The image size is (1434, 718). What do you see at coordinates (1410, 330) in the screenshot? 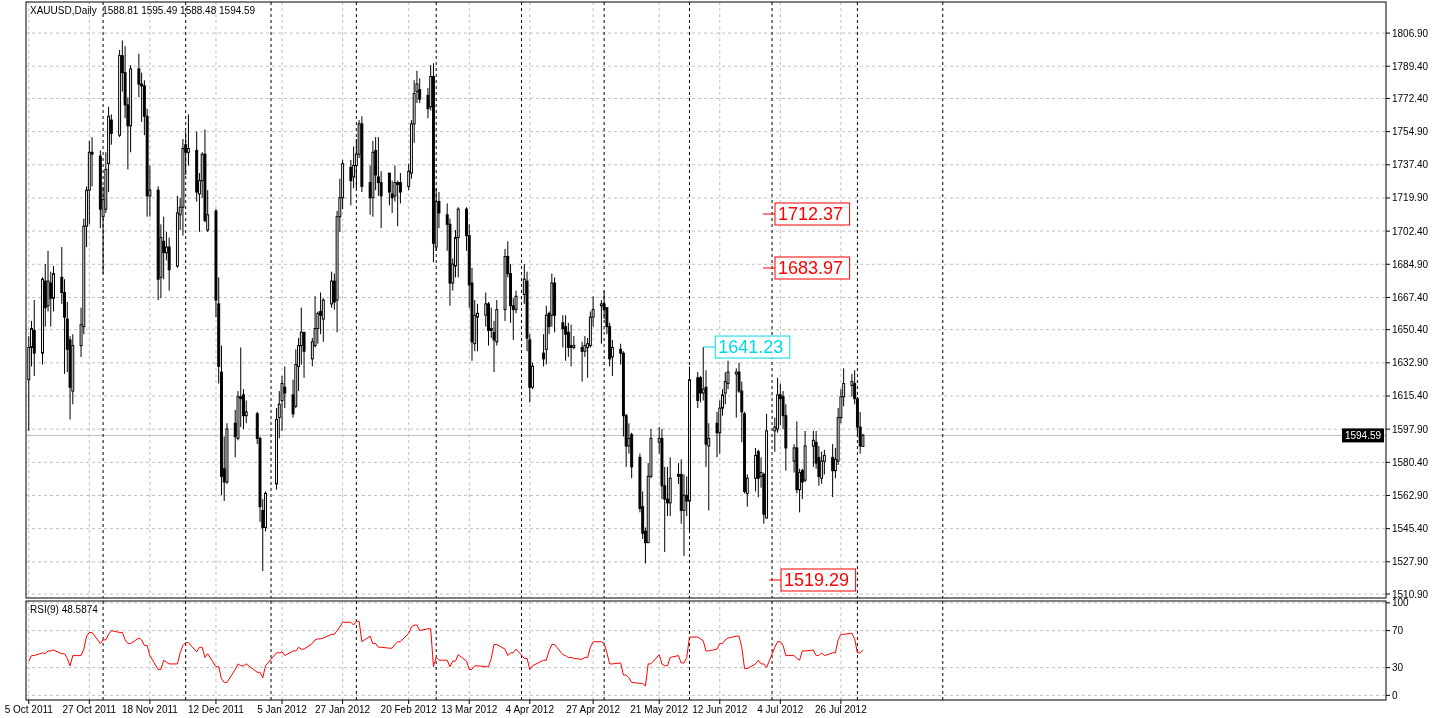
I see `y-tick-label: 1650.40` at bounding box center [1410, 330].